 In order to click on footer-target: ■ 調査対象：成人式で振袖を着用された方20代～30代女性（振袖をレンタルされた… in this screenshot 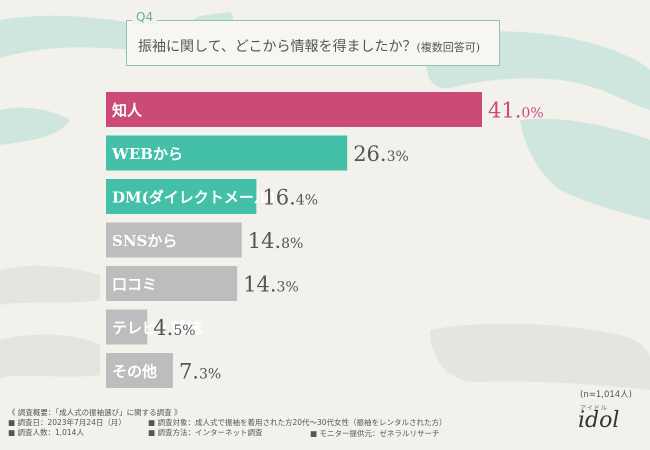, I will do `click(297, 422)`.